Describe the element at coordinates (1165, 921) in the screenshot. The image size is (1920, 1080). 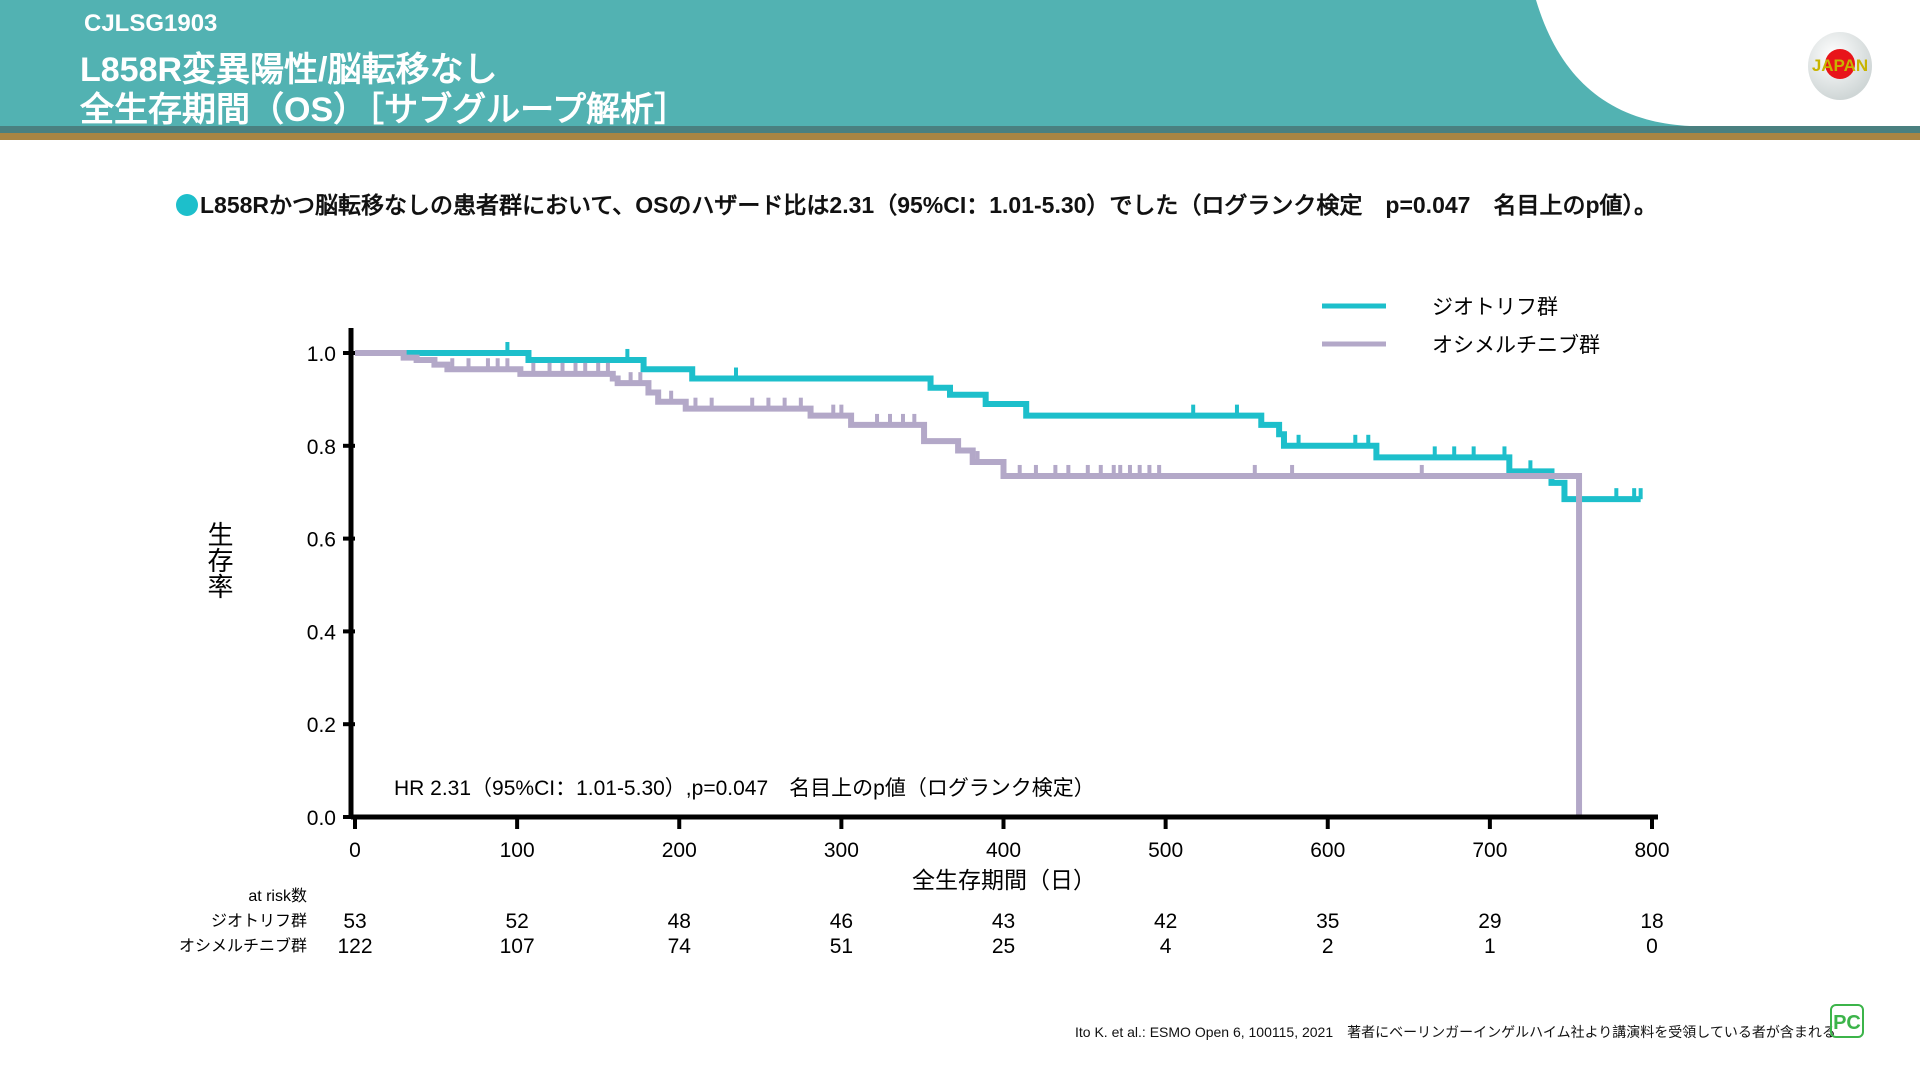
I see `at-risk-value: 42` at that location.